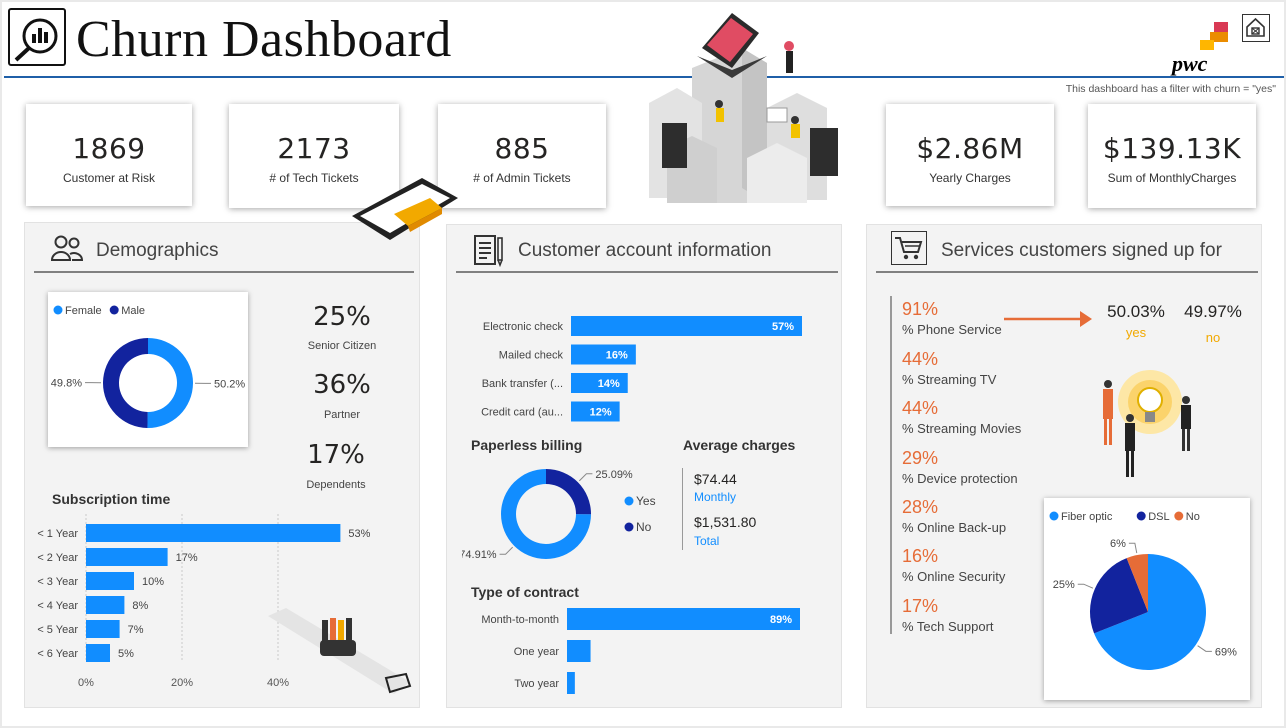 This screenshot has width=1286, height=728. Describe the element at coordinates (531, 356) in the screenshot. I see `payment-category-label: Mailed check` at that location.